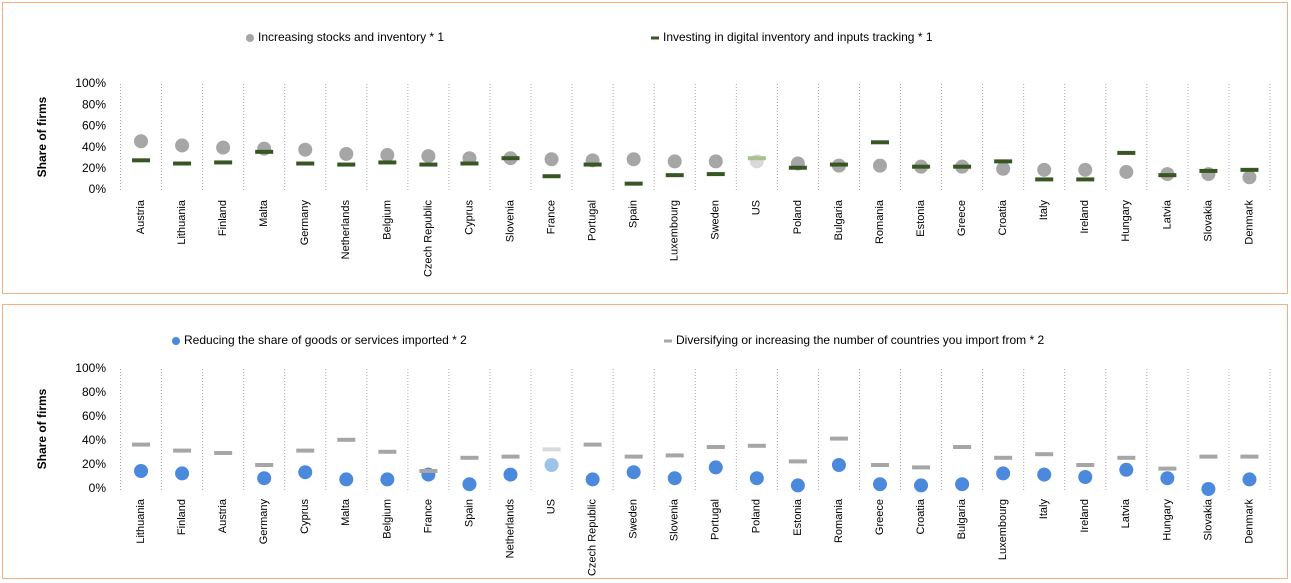  Describe the element at coordinates (90, 83) in the screenshot. I see `y-tick-label: 100%` at that location.